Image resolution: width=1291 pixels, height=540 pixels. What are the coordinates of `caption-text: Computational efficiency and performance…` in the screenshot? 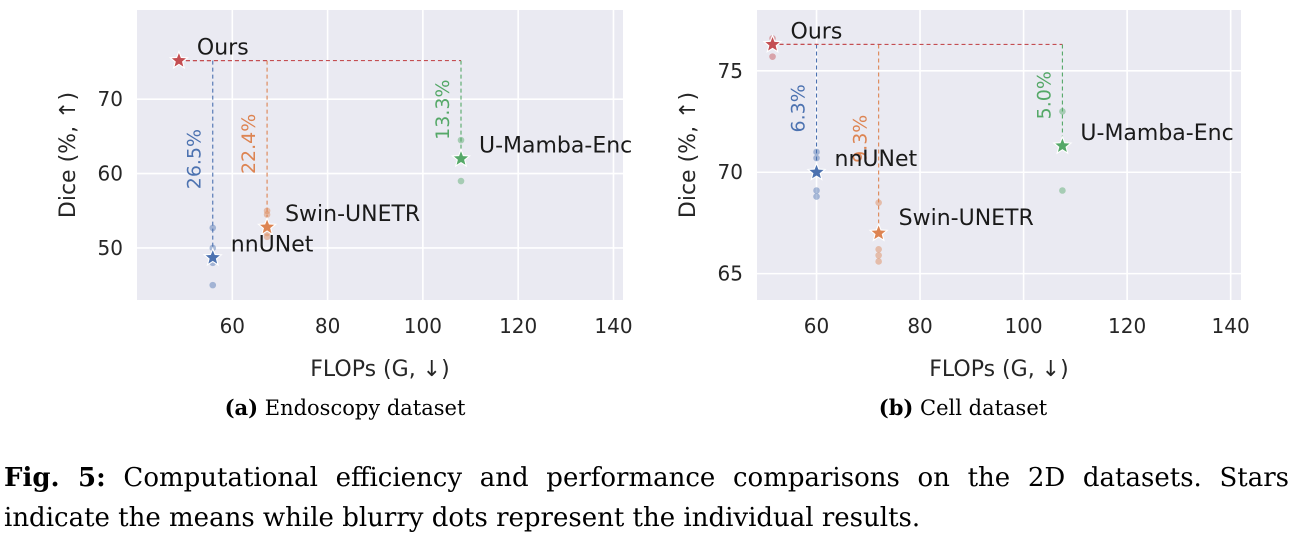 It's located at (647, 498).